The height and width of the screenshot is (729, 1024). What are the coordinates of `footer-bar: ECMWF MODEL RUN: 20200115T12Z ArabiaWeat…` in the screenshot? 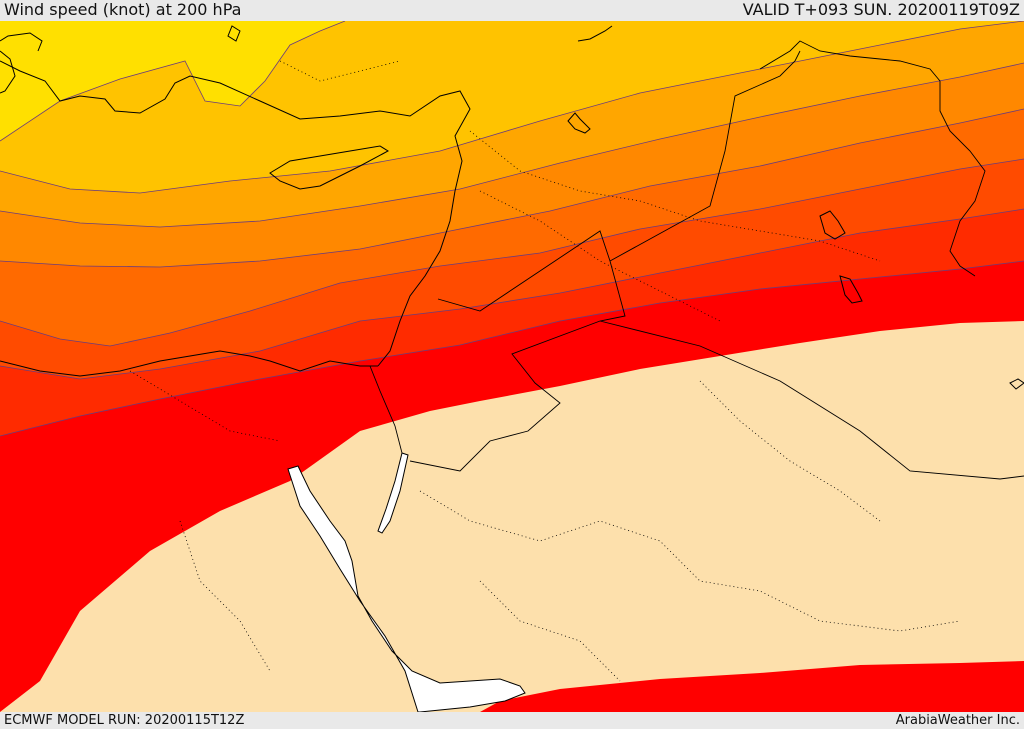 It's located at (512, 720).